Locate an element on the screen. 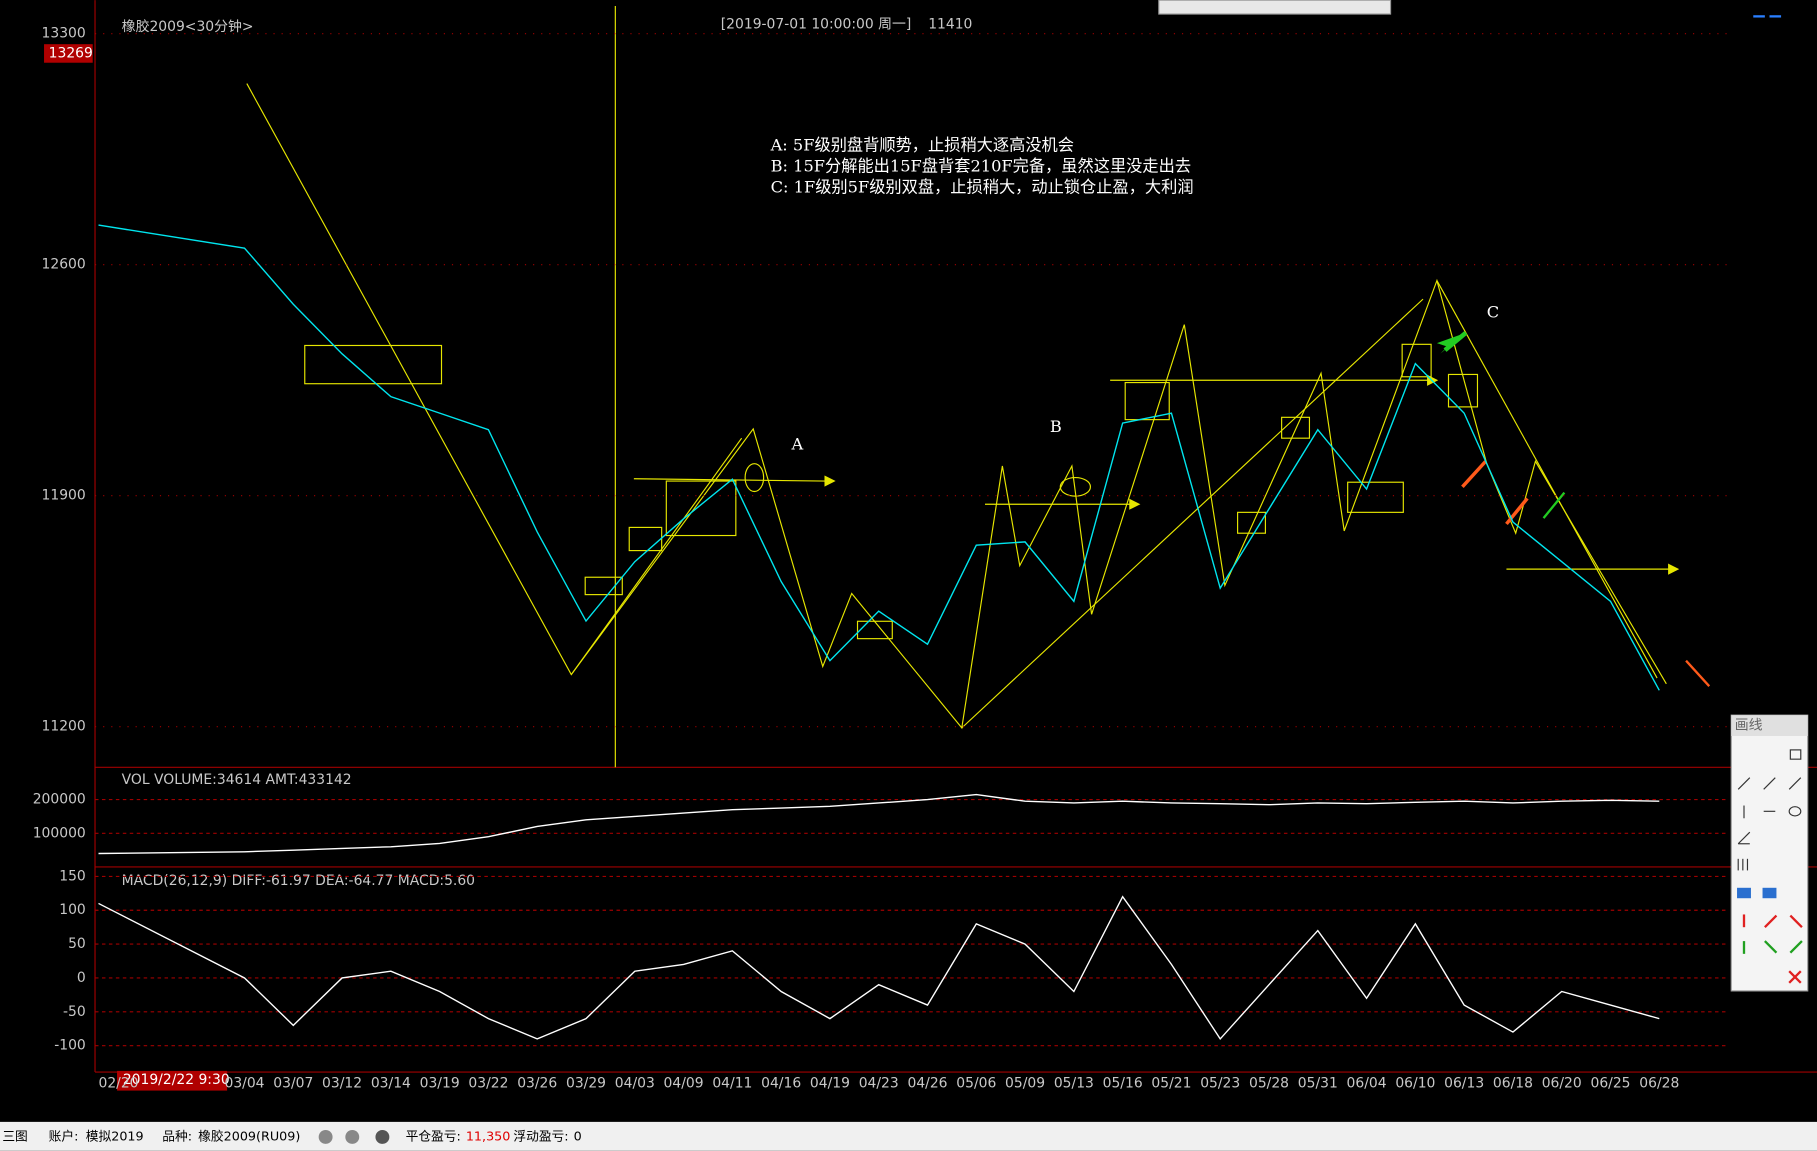  drawing-toolbox is located at coordinates (1769, 853).